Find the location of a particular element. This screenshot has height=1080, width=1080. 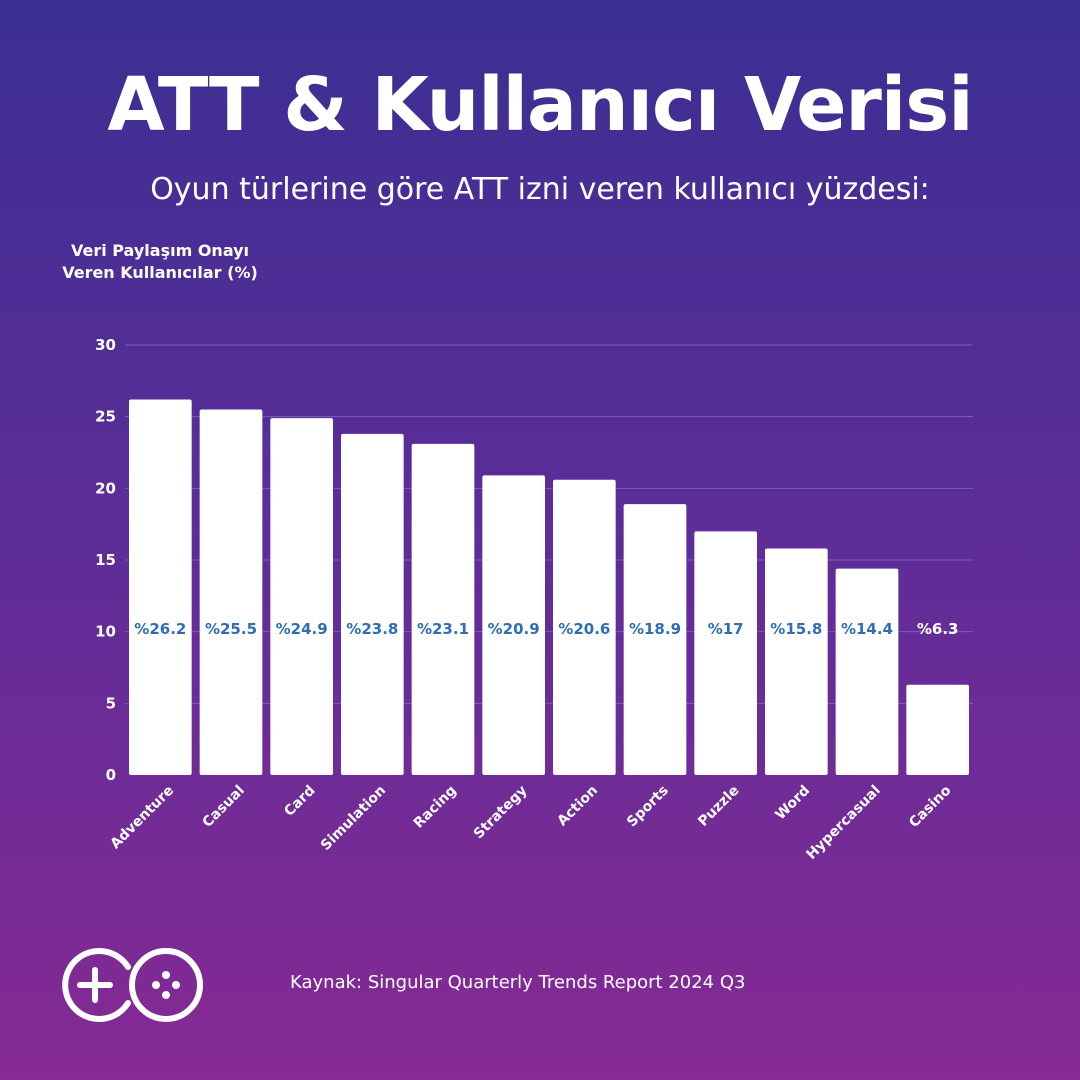

bar-sports is located at coordinates (655, 639).